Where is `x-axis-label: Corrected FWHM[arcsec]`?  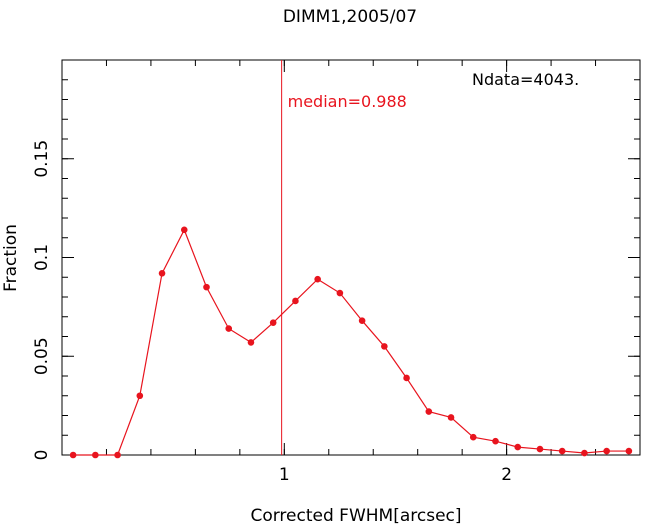
x-axis-label: Corrected FWHM[arcsec] is located at coordinates (355, 516).